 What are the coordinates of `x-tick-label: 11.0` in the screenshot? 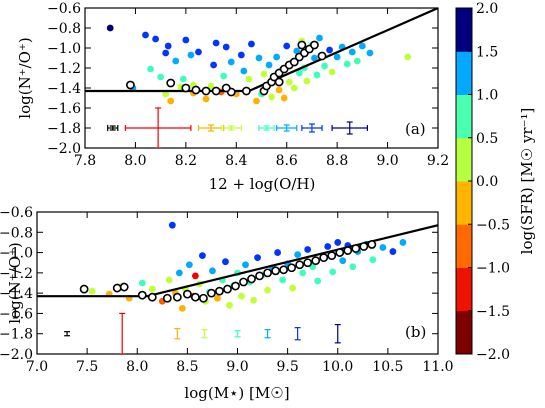 It's located at (437, 367).